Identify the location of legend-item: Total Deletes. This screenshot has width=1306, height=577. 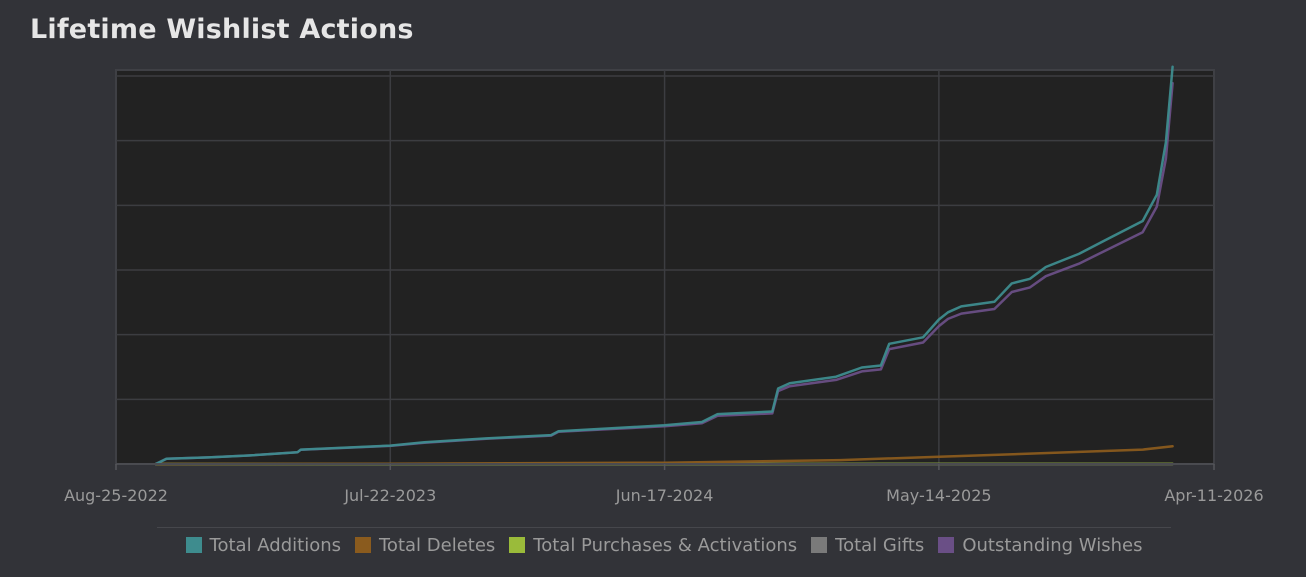
(425, 545).